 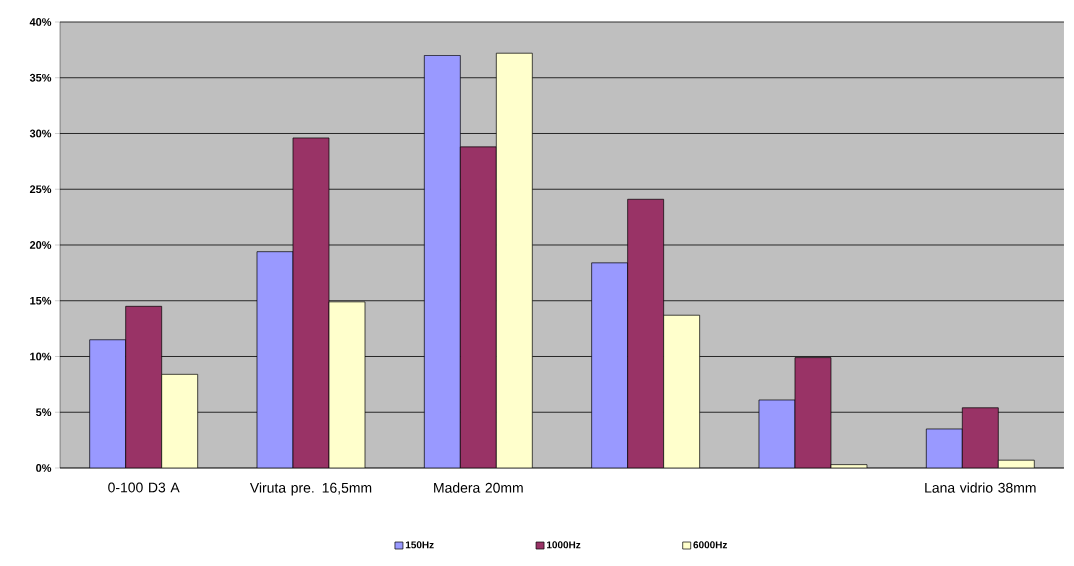 I want to click on y-tick-label: 30%, so click(x=40, y=133).